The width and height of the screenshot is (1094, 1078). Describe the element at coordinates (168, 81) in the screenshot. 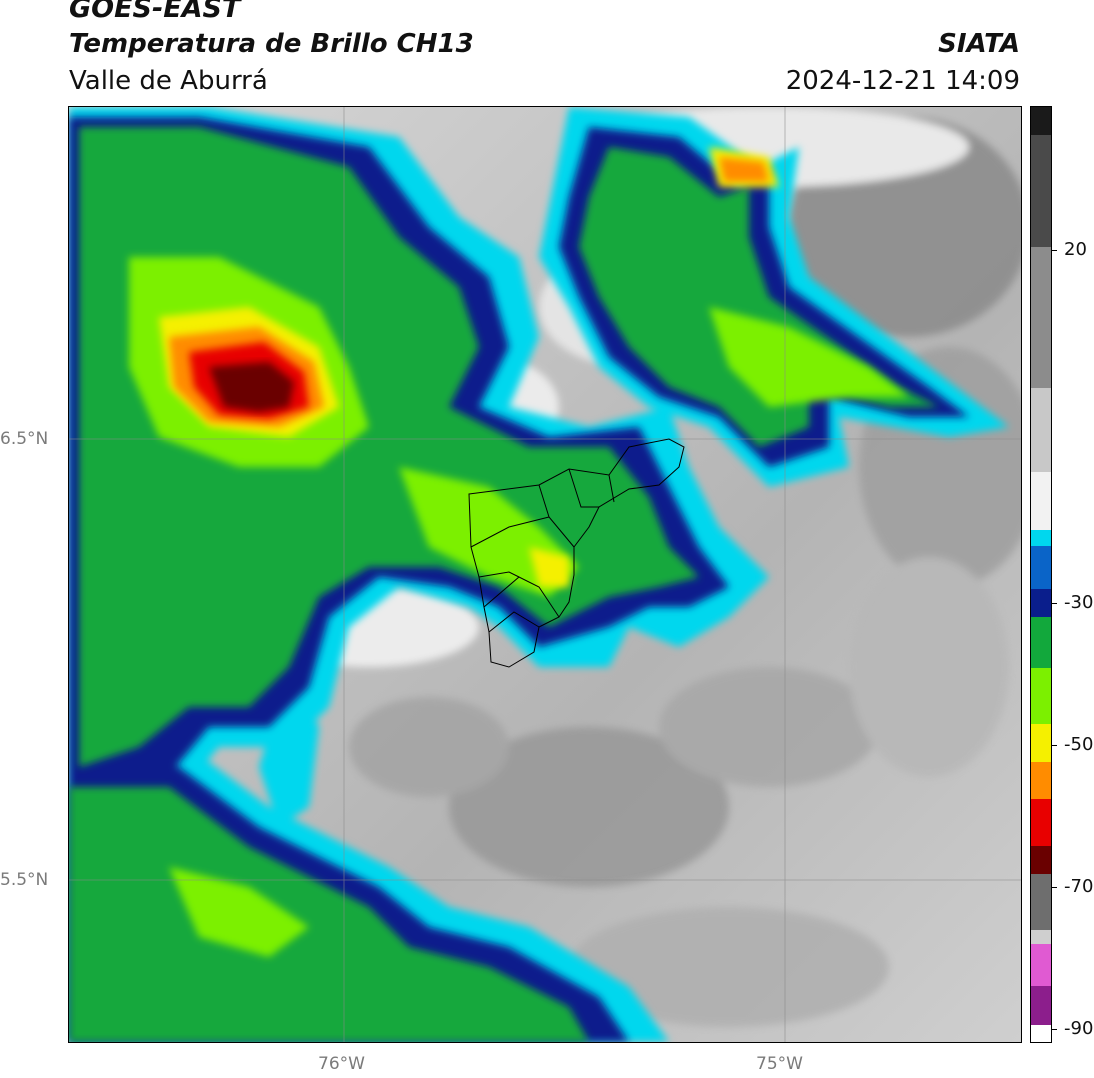

I see `region-subtitle: Valle de Aburrá` at that location.